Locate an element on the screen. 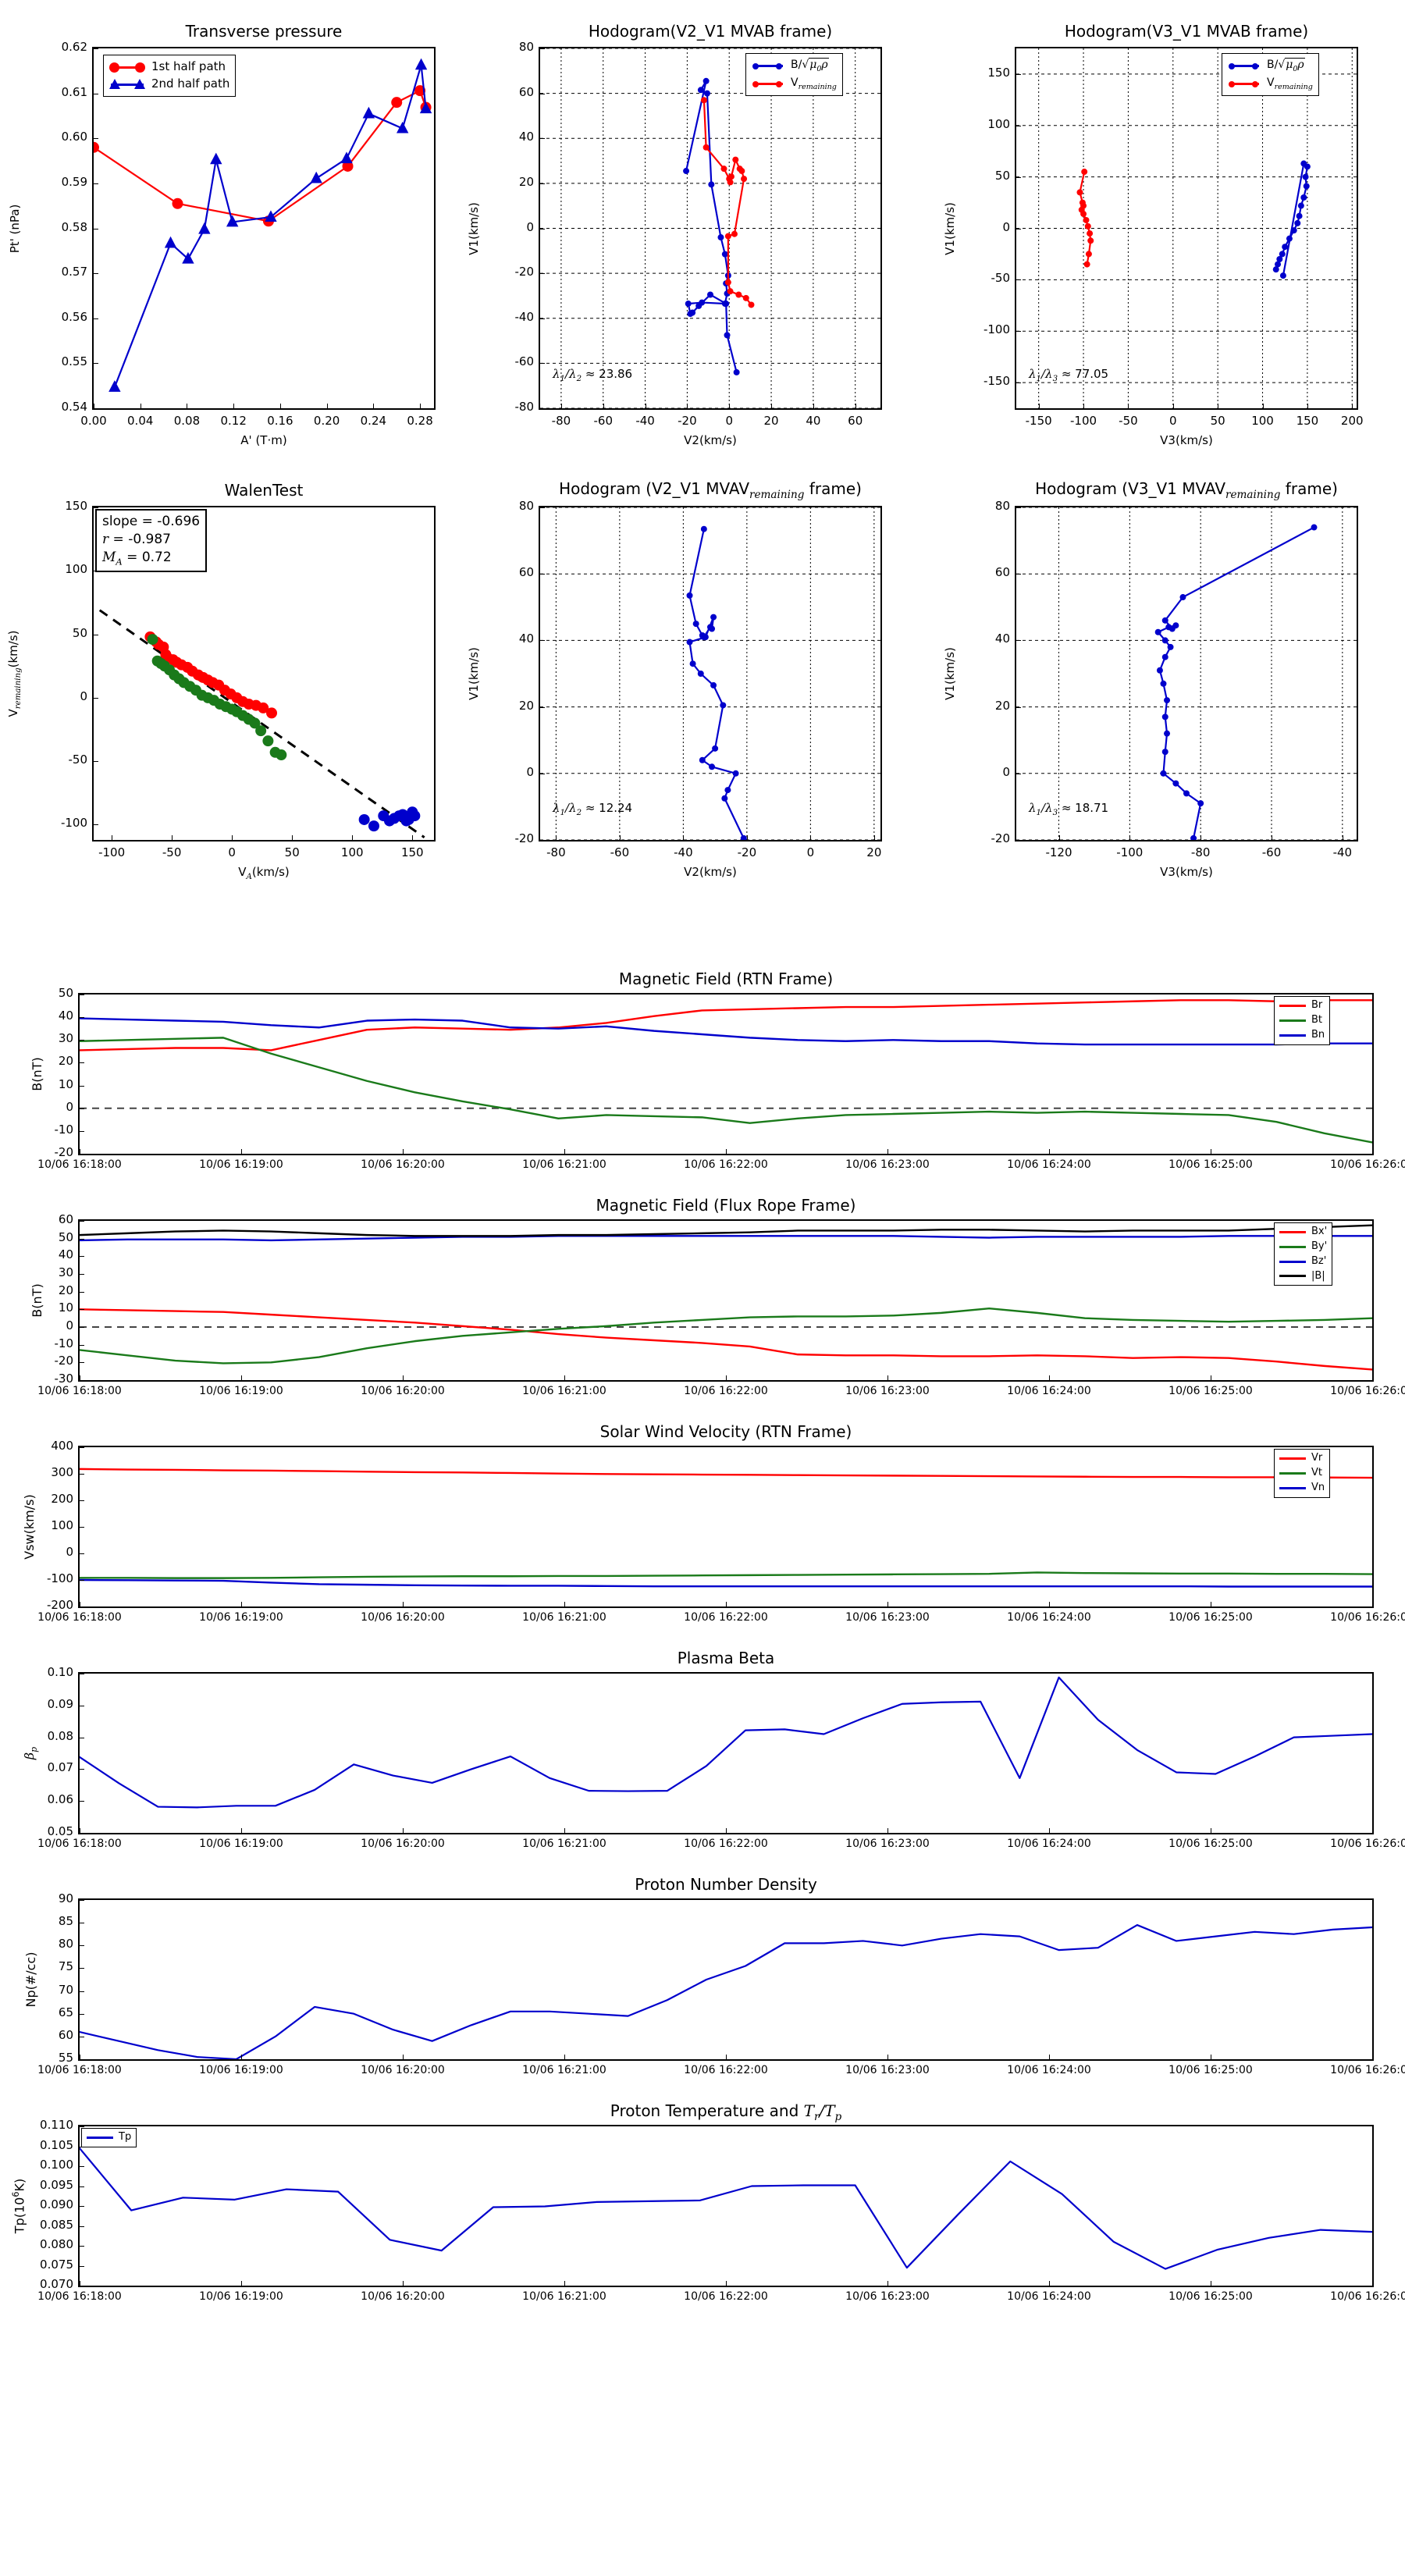  magnetic-field-rtn-legend: Br Bt Bn is located at coordinates (1302, 1020).